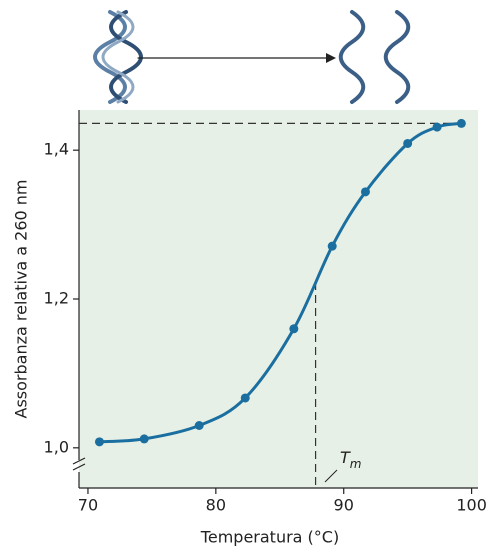  What do you see at coordinates (356, 464) in the screenshot?
I see `tm-subscript: m` at bounding box center [356, 464].